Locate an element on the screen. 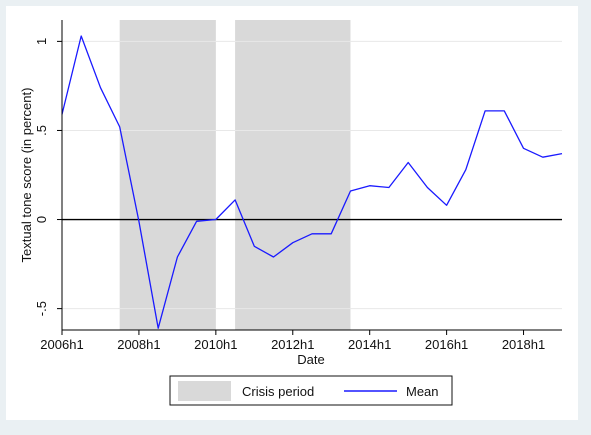 The image size is (591, 435). legend: Crisis period Mean is located at coordinates (311, 390).